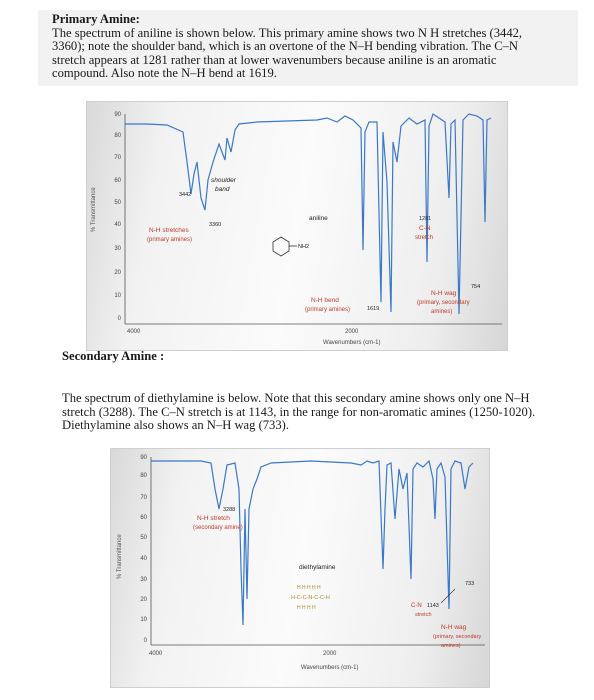 Image resolution: width=594 pixels, height=700 pixels. I want to click on peak-3288-label: 3288, so click(229, 510).